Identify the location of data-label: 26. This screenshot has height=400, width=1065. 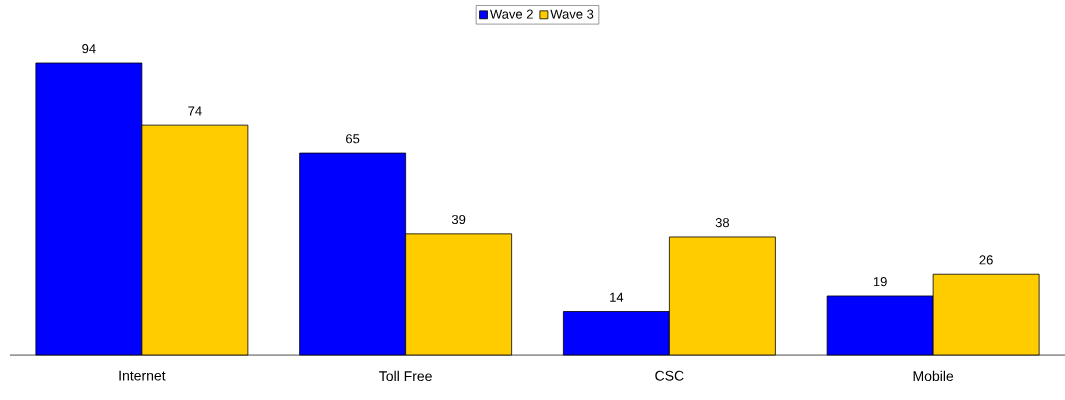
(986, 260).